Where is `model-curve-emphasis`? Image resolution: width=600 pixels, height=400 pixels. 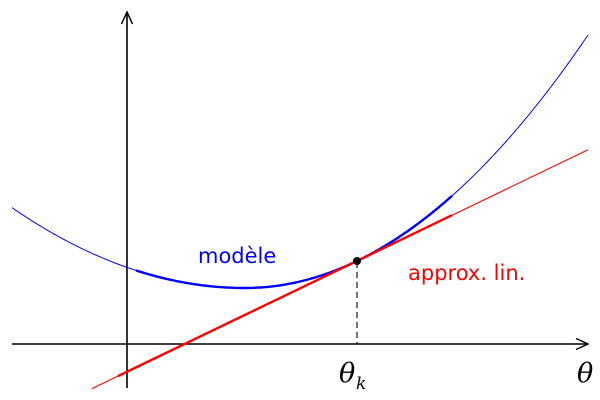 model-curve-emphasis is located at coordinates (294, 242).